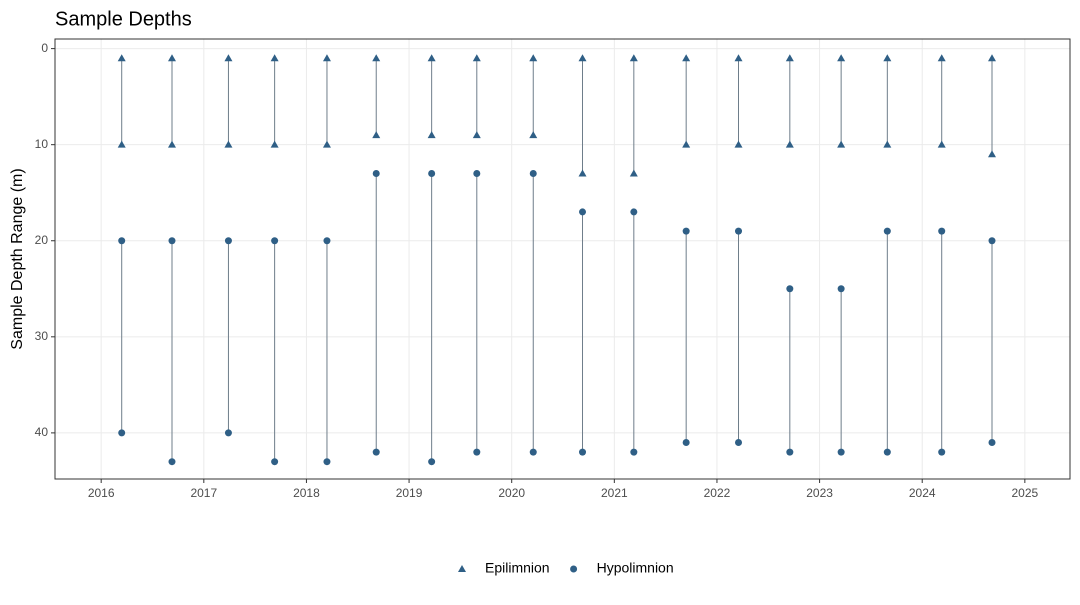 The image size is (1080, 605). I want to click on x-tick-label: 2016, so click(101, 493).